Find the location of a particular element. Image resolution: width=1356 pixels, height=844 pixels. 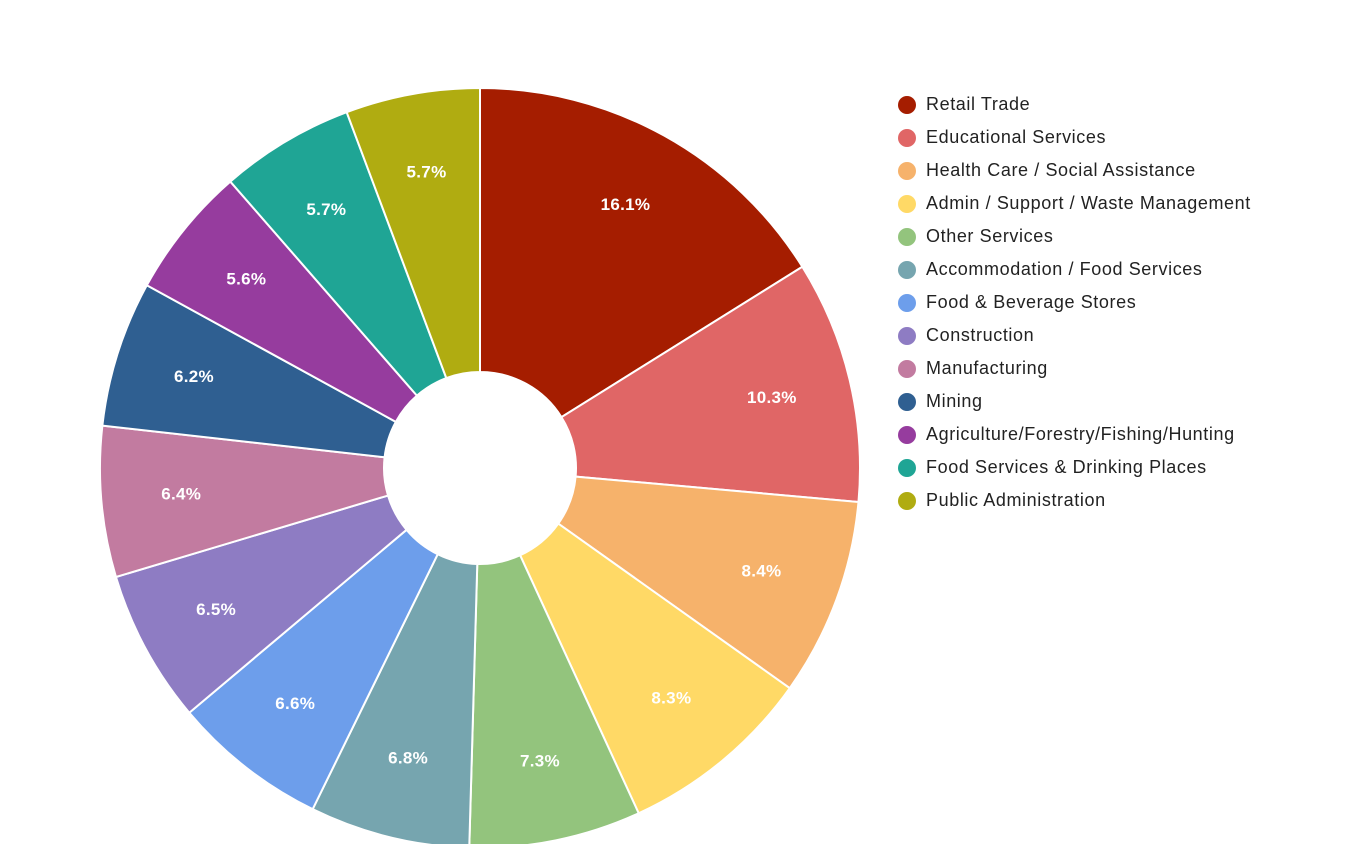

legend-item: Food Services & Drinking Places is located at coordinates (1074, 467).